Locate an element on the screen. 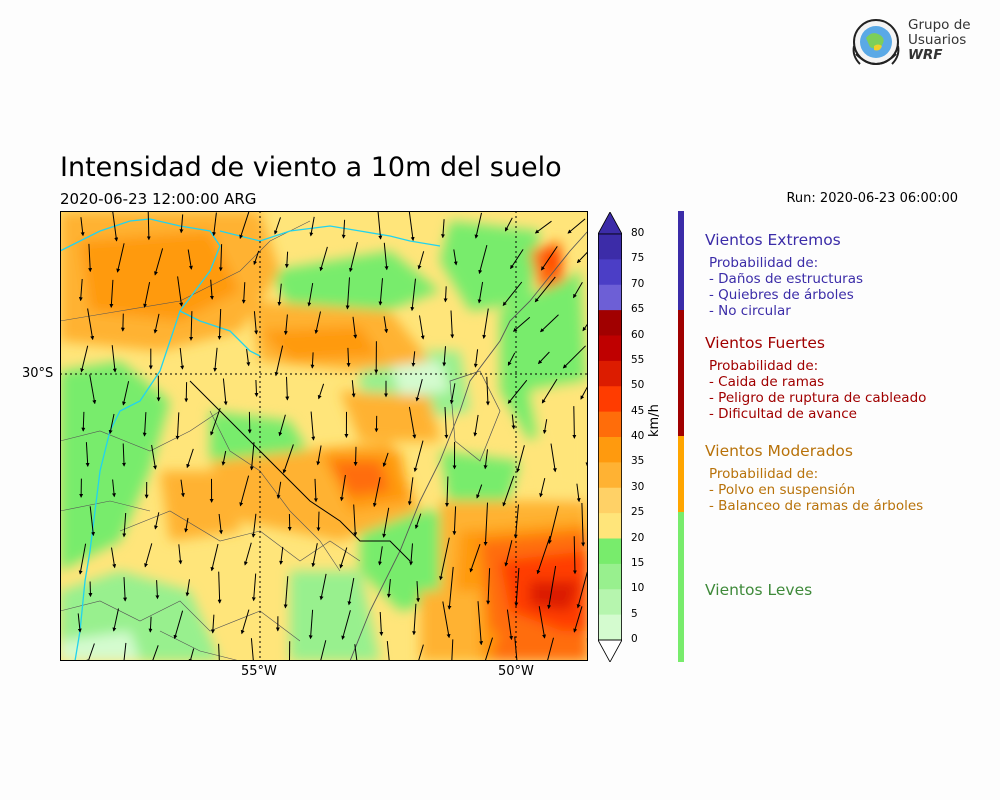 The image size is (1000, 800). colorbar-tick-label: 10 is located at coordinates (638, 588).